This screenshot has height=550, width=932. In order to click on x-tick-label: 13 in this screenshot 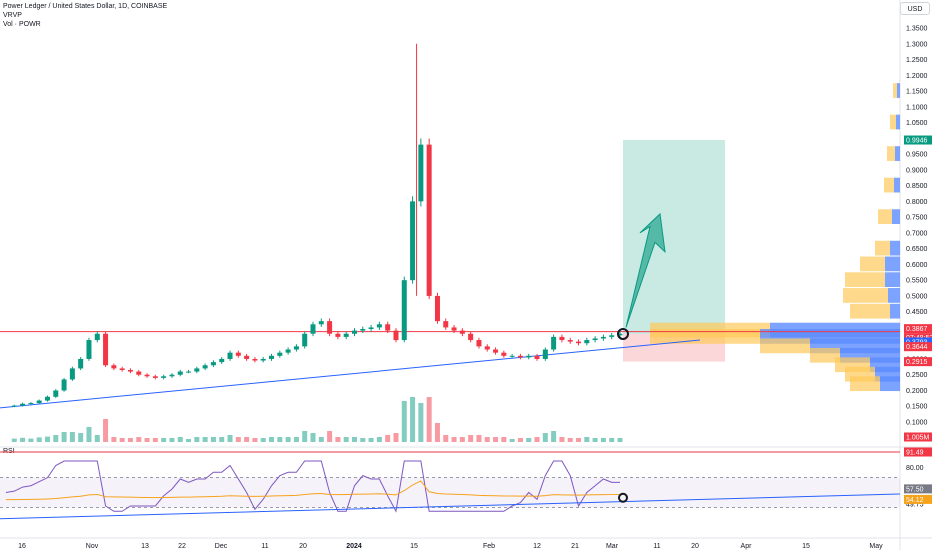, I will do `click(145, 546)`.